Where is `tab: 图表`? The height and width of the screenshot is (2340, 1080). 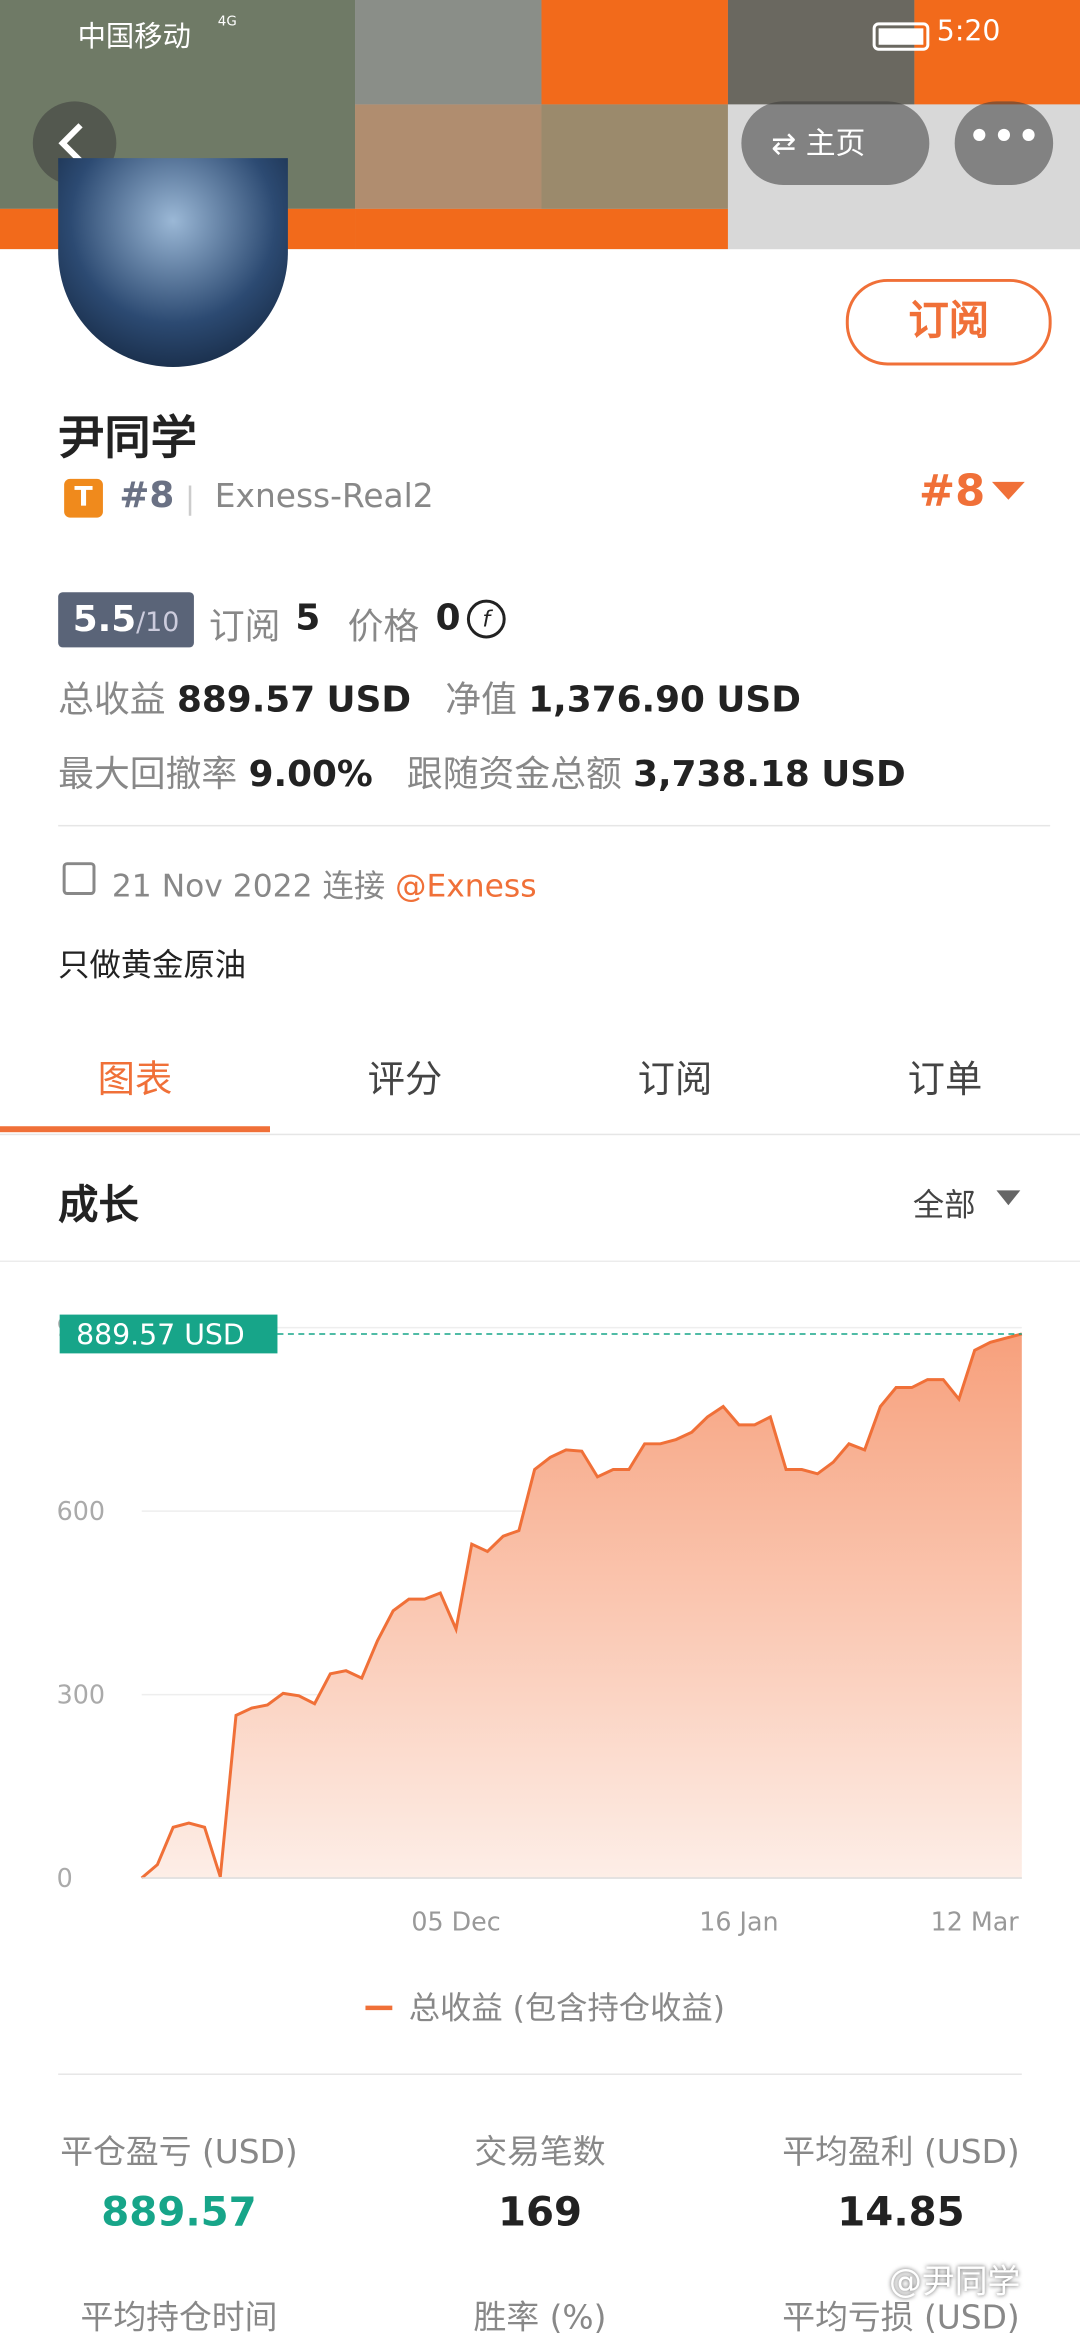 tab: 图表 is located at coordinates (135, 1079).